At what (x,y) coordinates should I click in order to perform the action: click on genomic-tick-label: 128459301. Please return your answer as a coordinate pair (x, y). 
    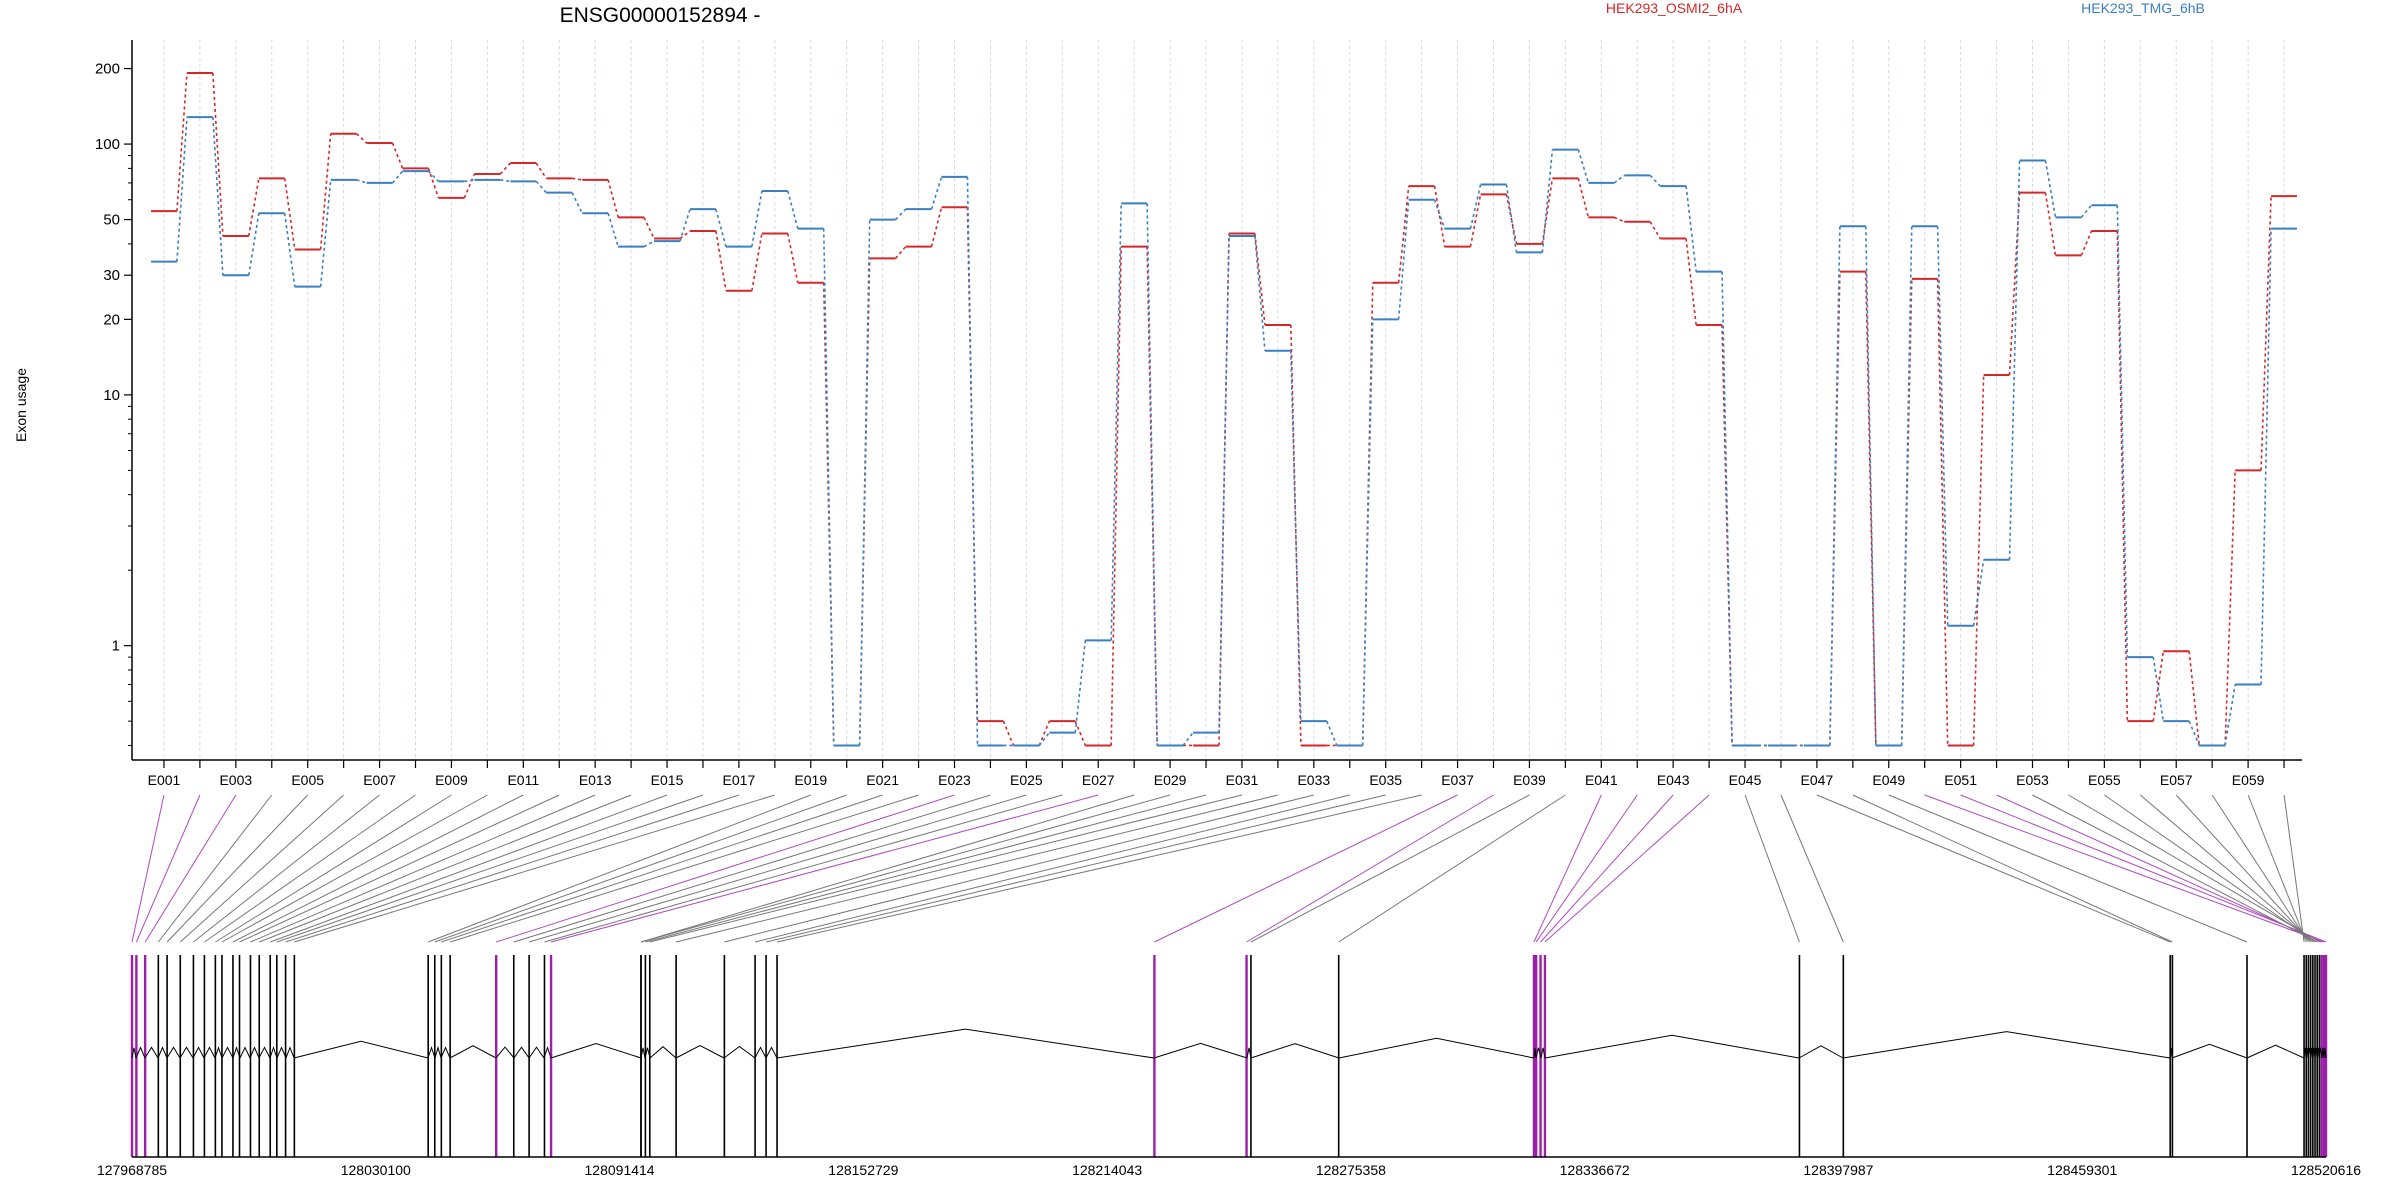
    Looking at the image, I should click on (2082, 1170).